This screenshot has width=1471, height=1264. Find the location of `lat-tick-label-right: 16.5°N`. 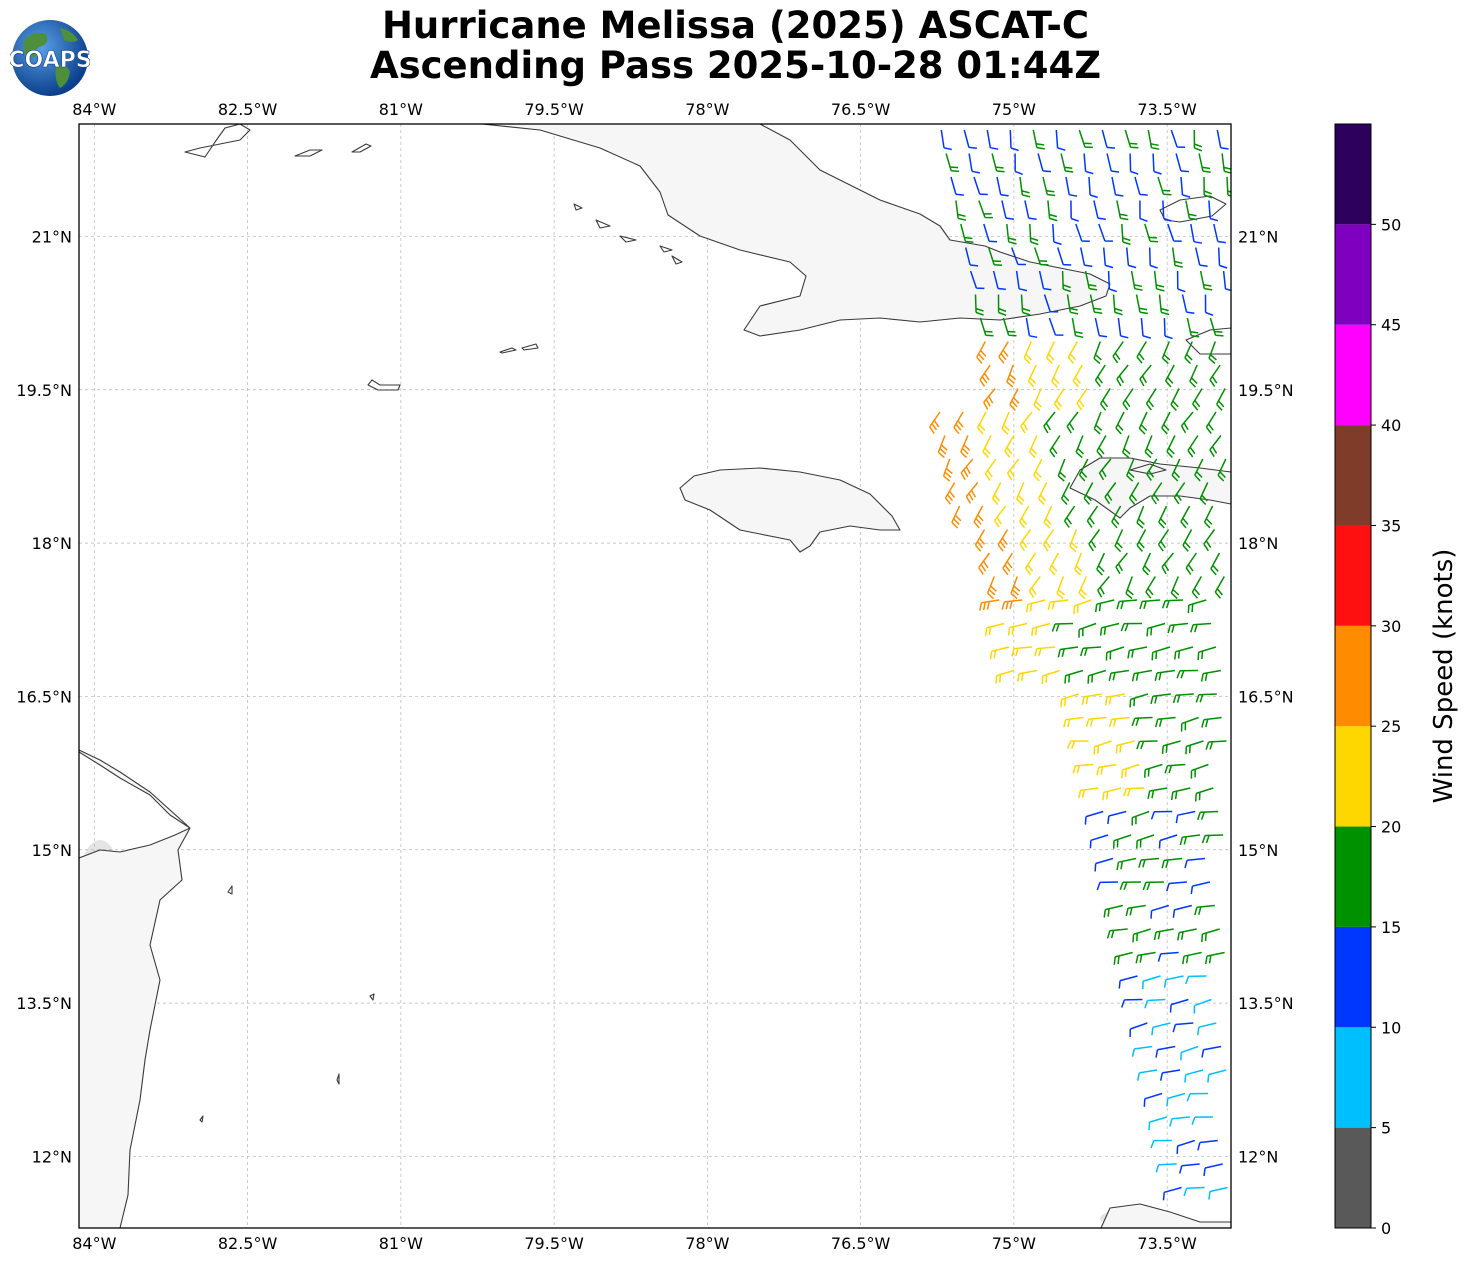

lat-tick-label-right: 16.5°N is located at coordinates (1266, 696).